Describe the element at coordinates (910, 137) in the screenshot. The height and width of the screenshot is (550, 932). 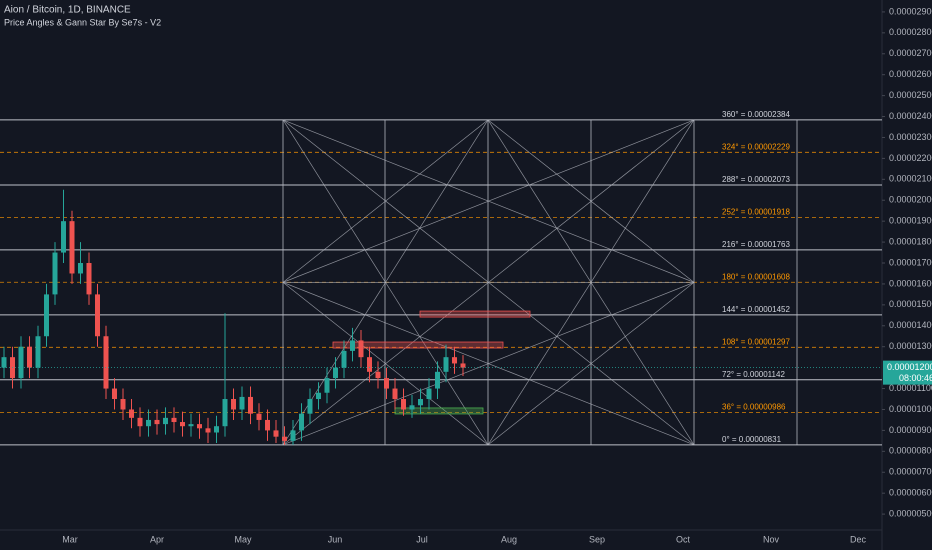
I see `y-tick-label: 0.00002300` at that location.